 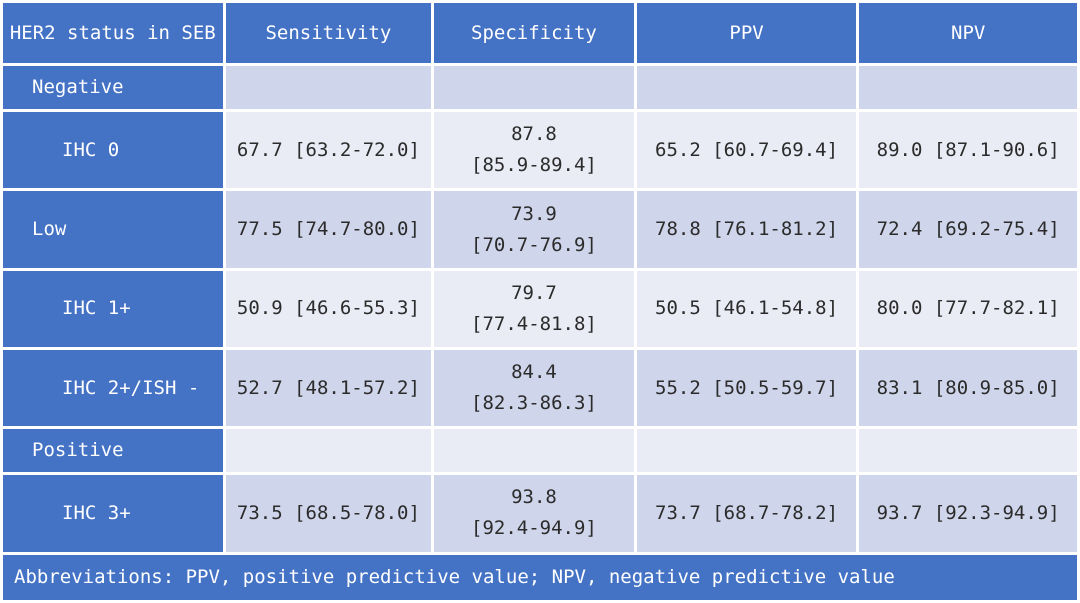 I want to click on sensitivity-cell: 50.9 [46.6-55.3], so click(x=328, y=308).